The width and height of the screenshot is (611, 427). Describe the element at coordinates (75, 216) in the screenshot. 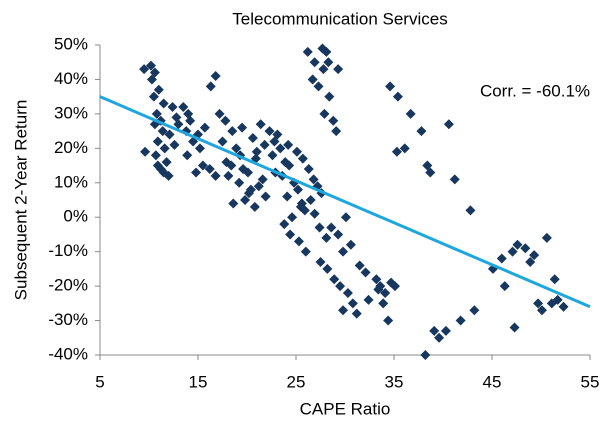

I see `y-tick-label: 0%` at that location.